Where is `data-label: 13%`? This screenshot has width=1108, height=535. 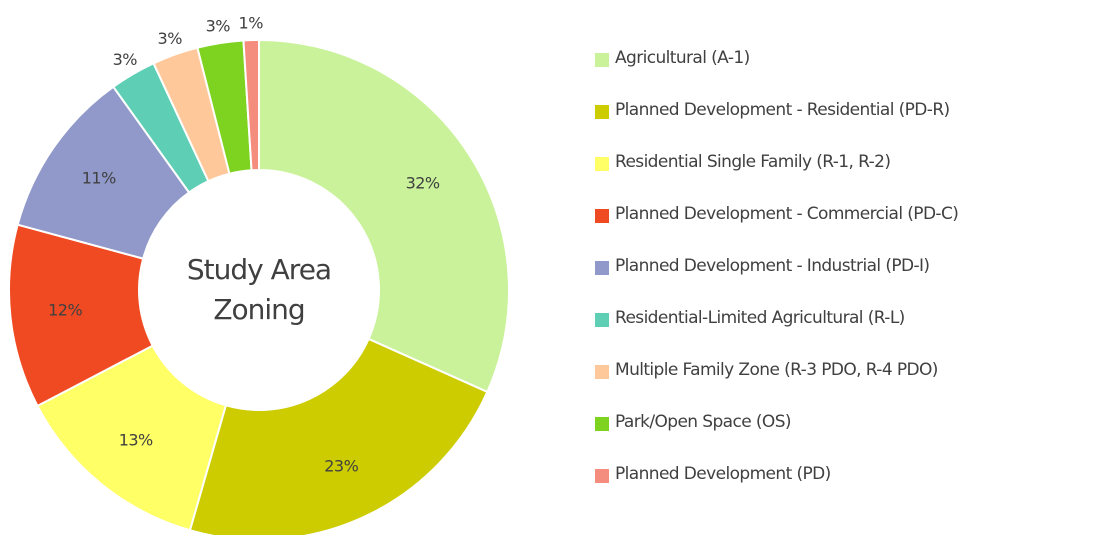 data-label: 13% is located at coordinates (136, 440).